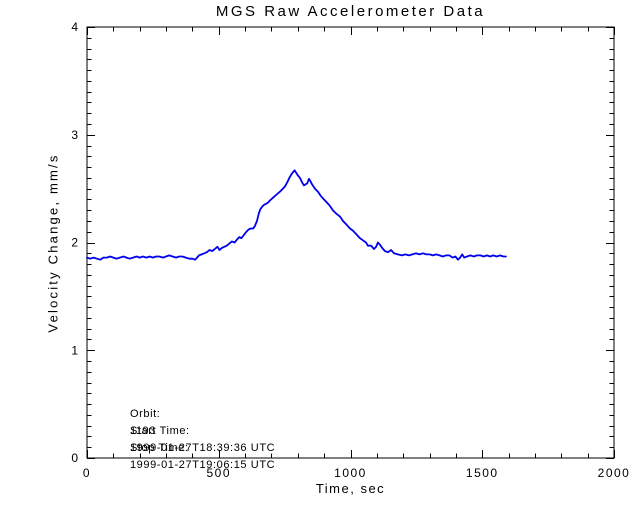 Image resolution: width=640 pixels, height=512 pixels. Describe the element at coordinates (74, 135) in the screenshot. I see `y-tick-label: 3` at that location.